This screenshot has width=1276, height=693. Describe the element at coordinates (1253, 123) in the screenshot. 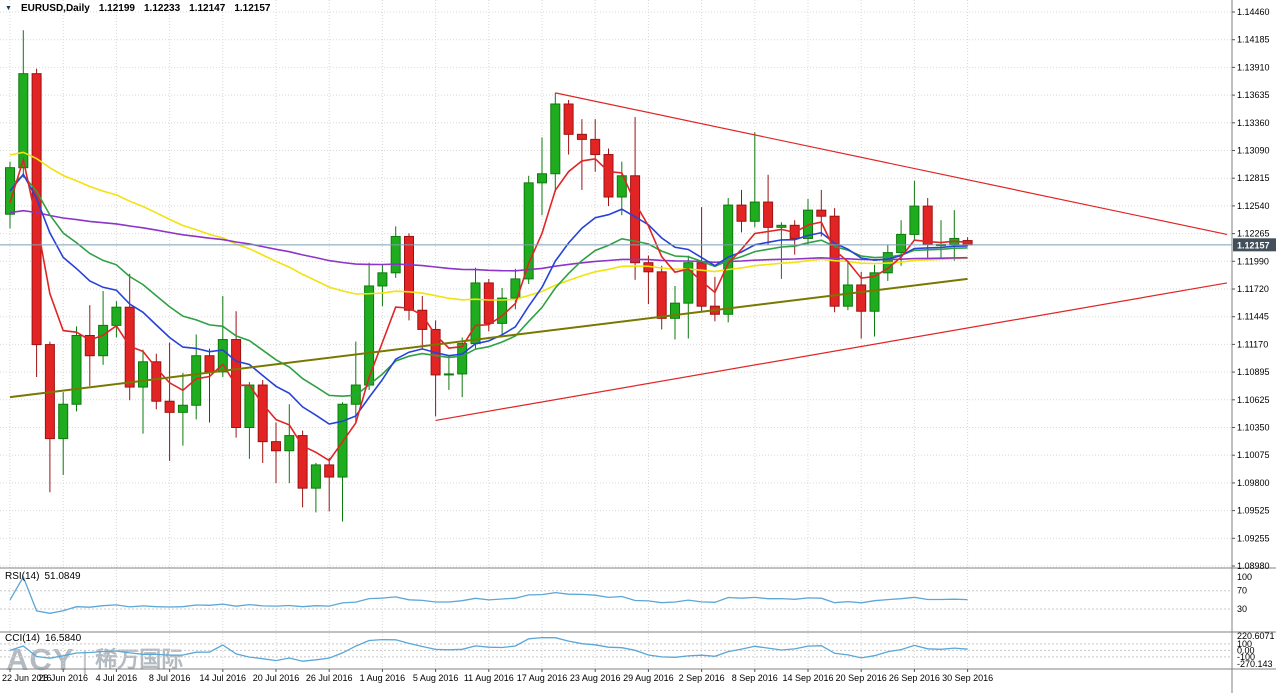

I see `svg-text: 1.13360` at that location.